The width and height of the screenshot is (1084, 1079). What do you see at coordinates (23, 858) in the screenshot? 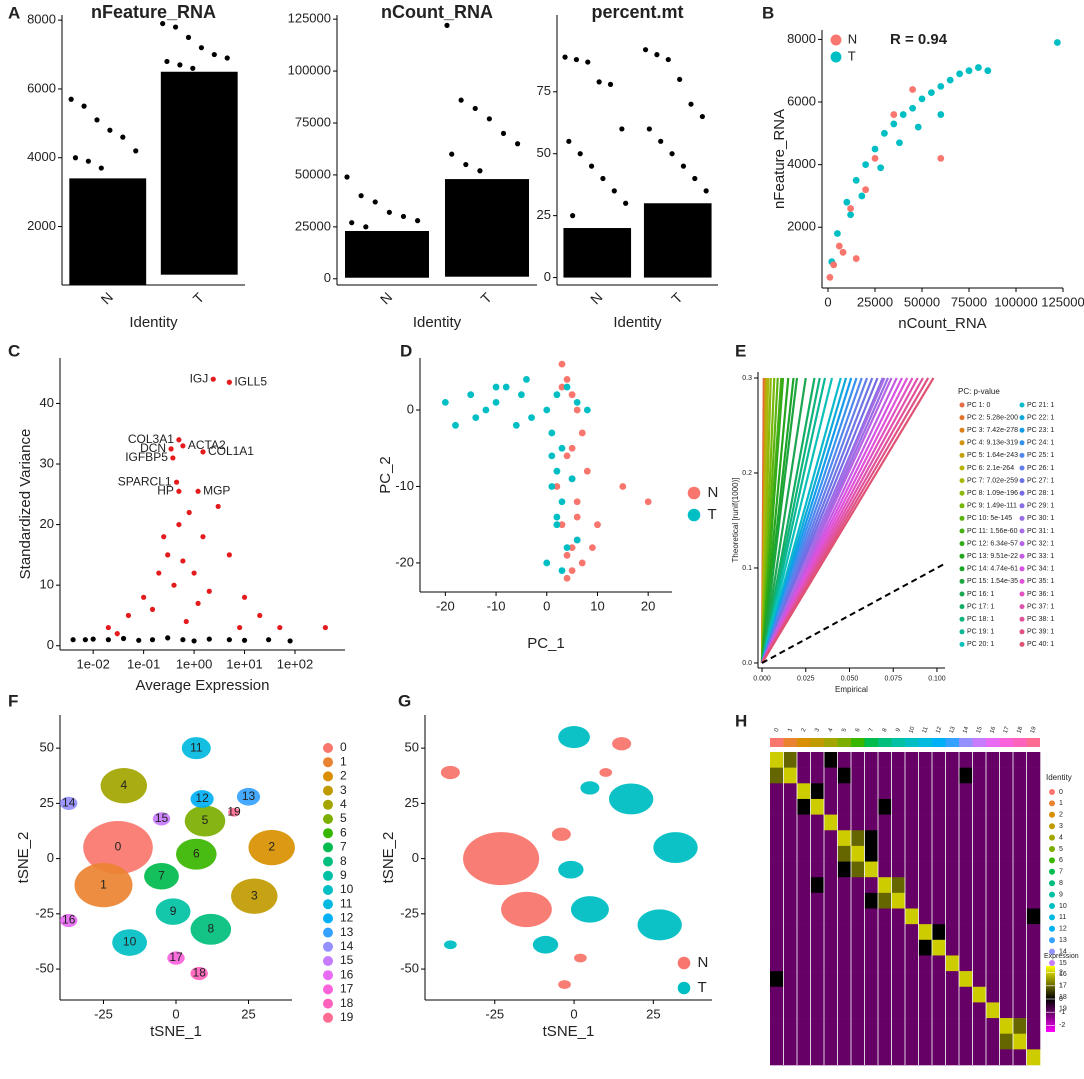
I see `y-axis-label: tSNE_2` at bounding box center [23, 858].